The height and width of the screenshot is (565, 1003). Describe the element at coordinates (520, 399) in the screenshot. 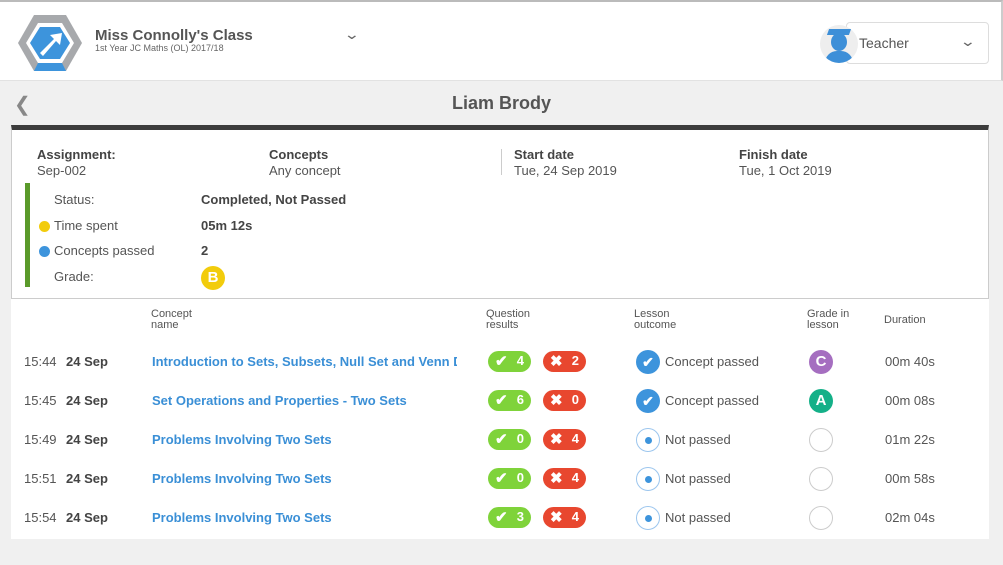

I see `correct-count: 6` at that location.